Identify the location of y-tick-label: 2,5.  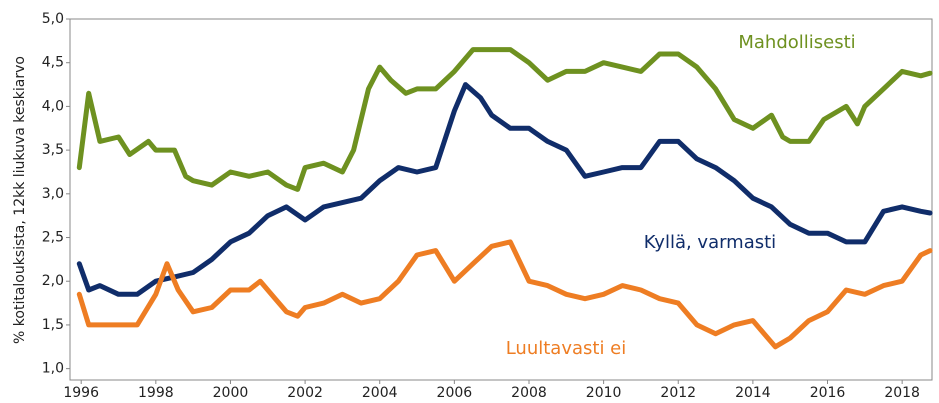
(53, 238).